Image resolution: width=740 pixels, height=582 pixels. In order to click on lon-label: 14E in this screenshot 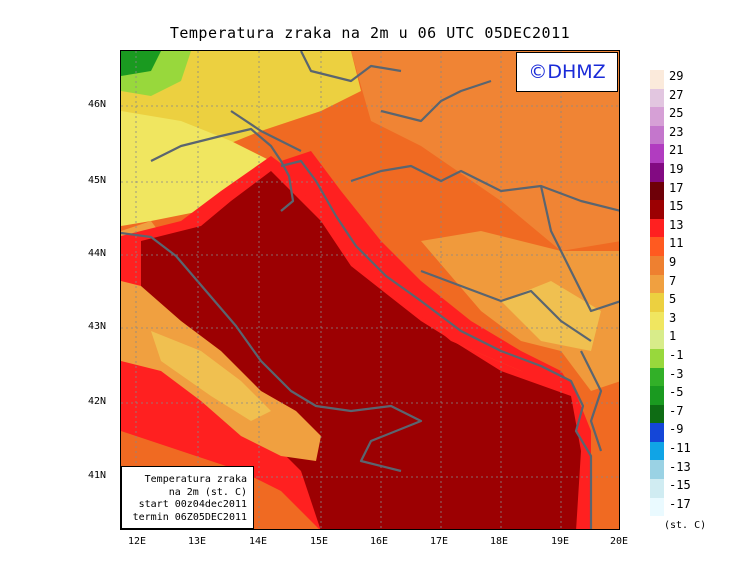, I will do `click(258, 541)`.